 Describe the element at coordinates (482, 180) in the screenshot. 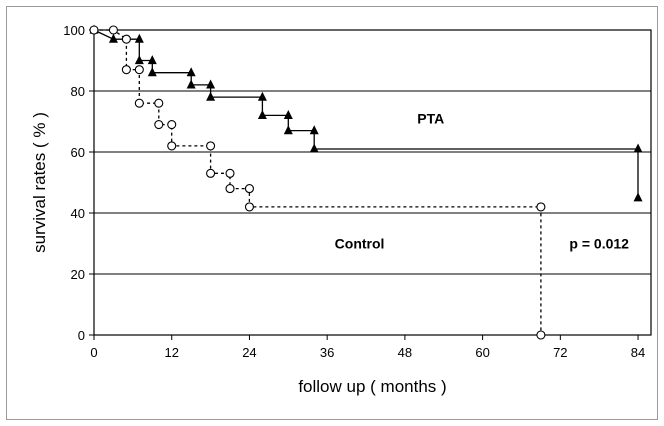

I see `annotations: PTA Control p = 0.012` at that location.